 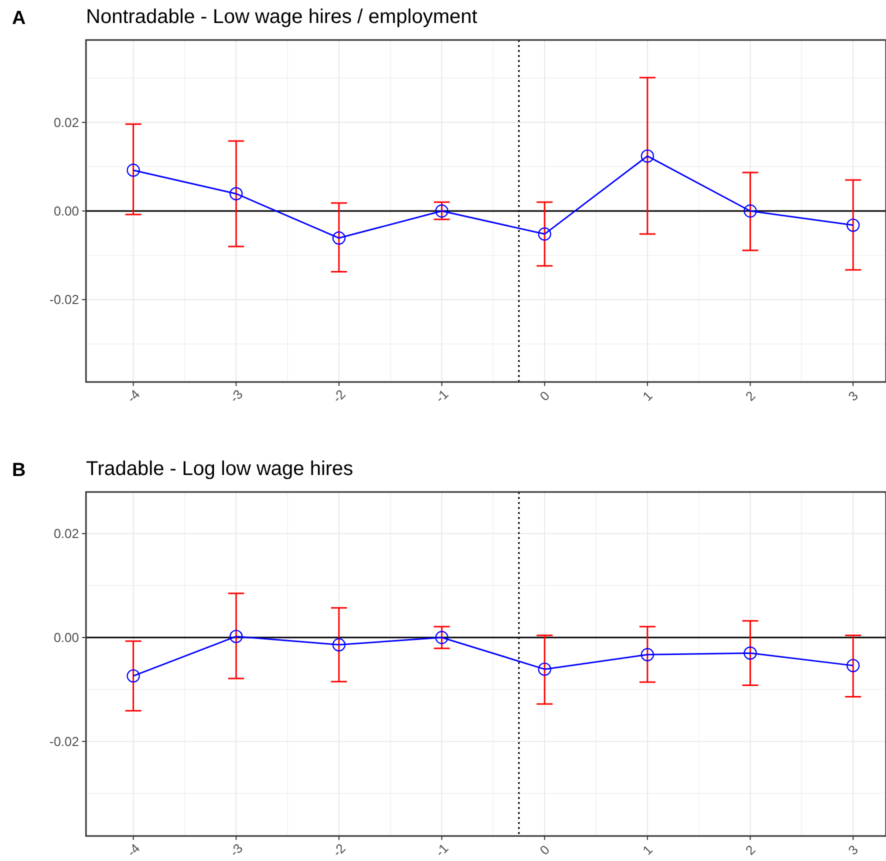 What do you see at coordinates (282, 17) in the screenshot?
I see `chart-title: Nontradable - Low wage hires / employment` at bounding box center [282, 17].